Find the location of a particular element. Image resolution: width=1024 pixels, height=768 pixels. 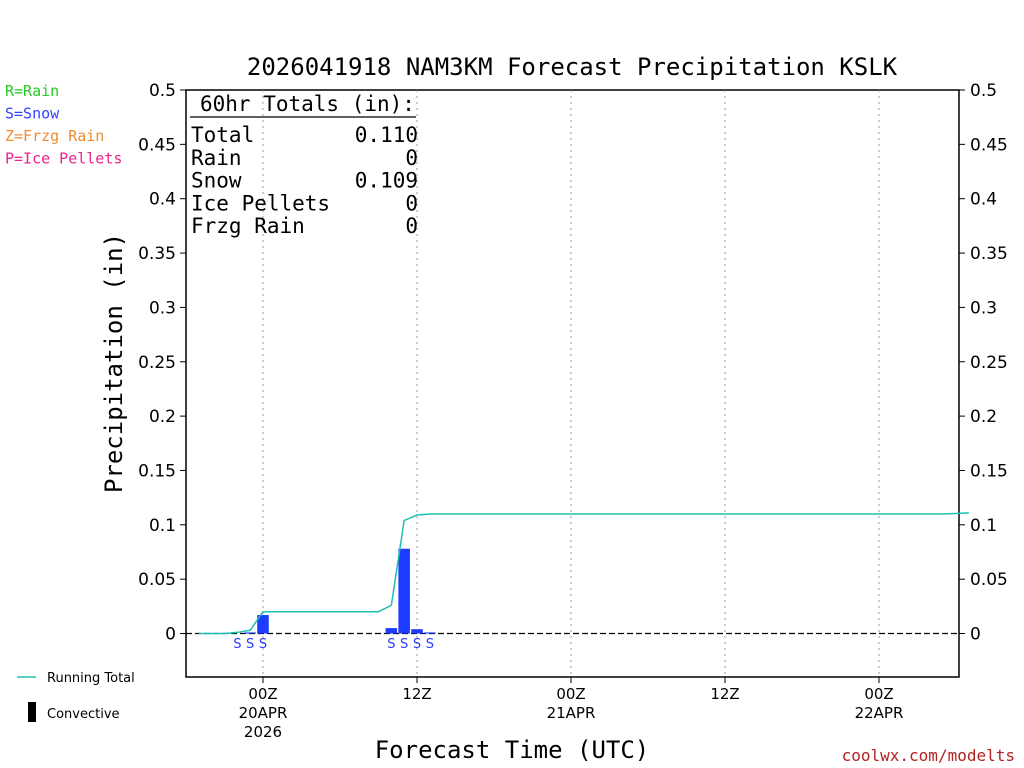

x-tick-label: 2026 is located at coordinates (263, 732).